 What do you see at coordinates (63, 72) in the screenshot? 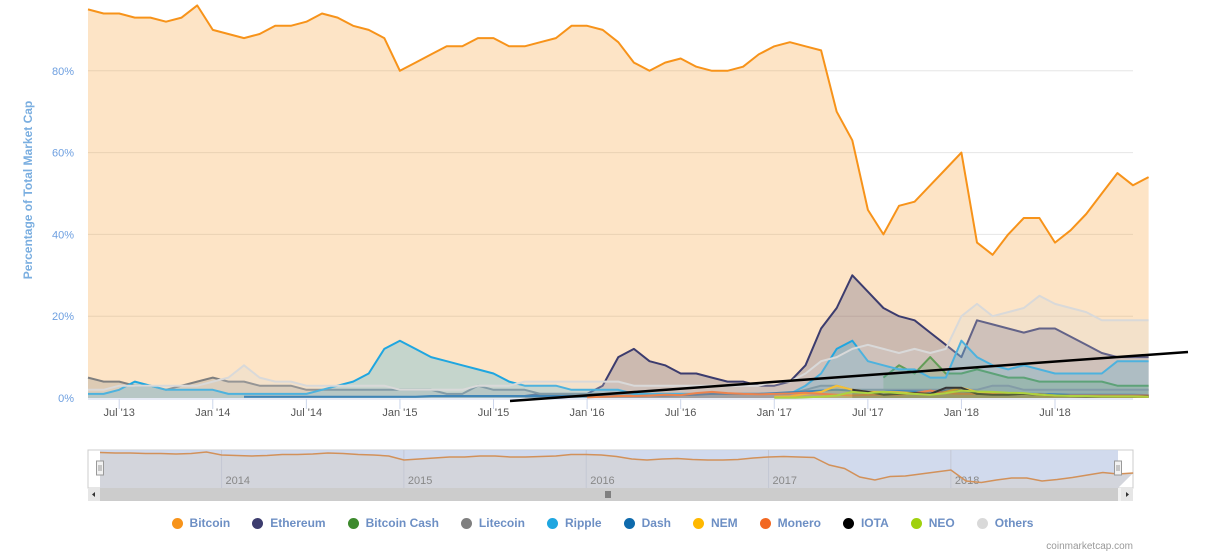
I see `y-tick-label: 80%` at bounding box center [63, 72].